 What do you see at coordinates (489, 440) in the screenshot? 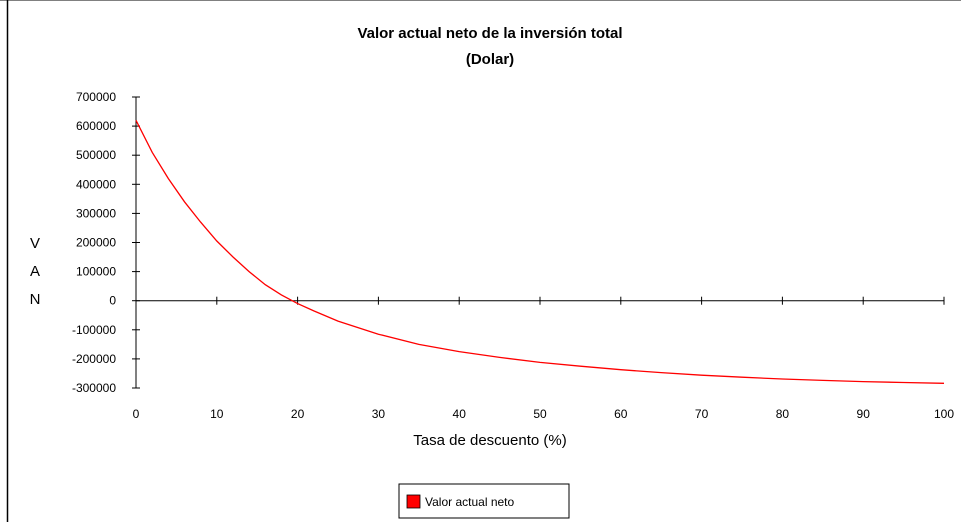
I see `x-axis-label: Tasa de descuento (%)` at bounding box center [489, 440].